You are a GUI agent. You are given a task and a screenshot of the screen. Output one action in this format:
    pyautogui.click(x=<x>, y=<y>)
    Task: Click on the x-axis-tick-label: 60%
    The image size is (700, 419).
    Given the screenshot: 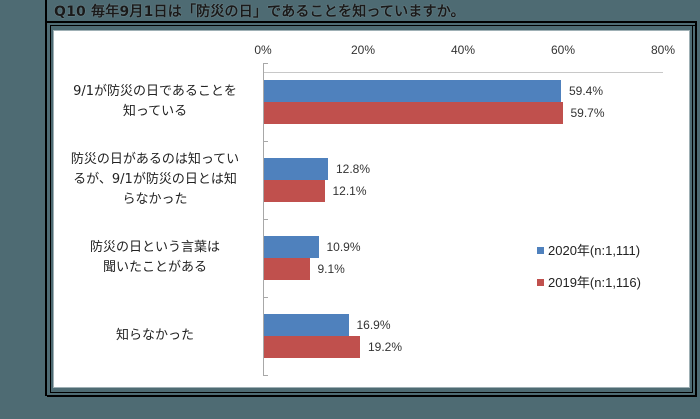 What is the action you would take?
    pyautogui.click(x=563, y=50)
    